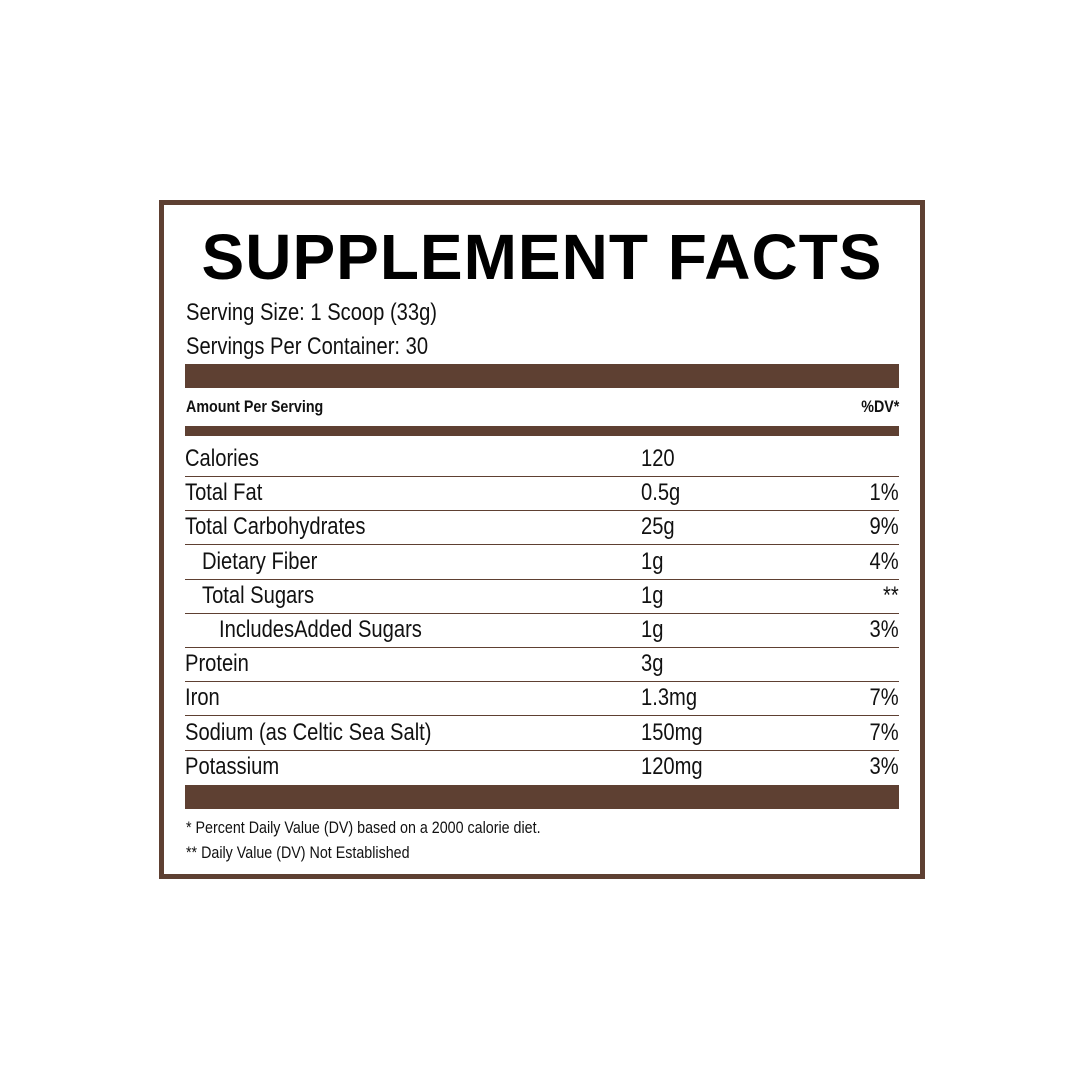  What do you see at coordinates (658, 527) in the screenshot?
I see `nutrient-amount: 25g` at bounding box center [658, 527].